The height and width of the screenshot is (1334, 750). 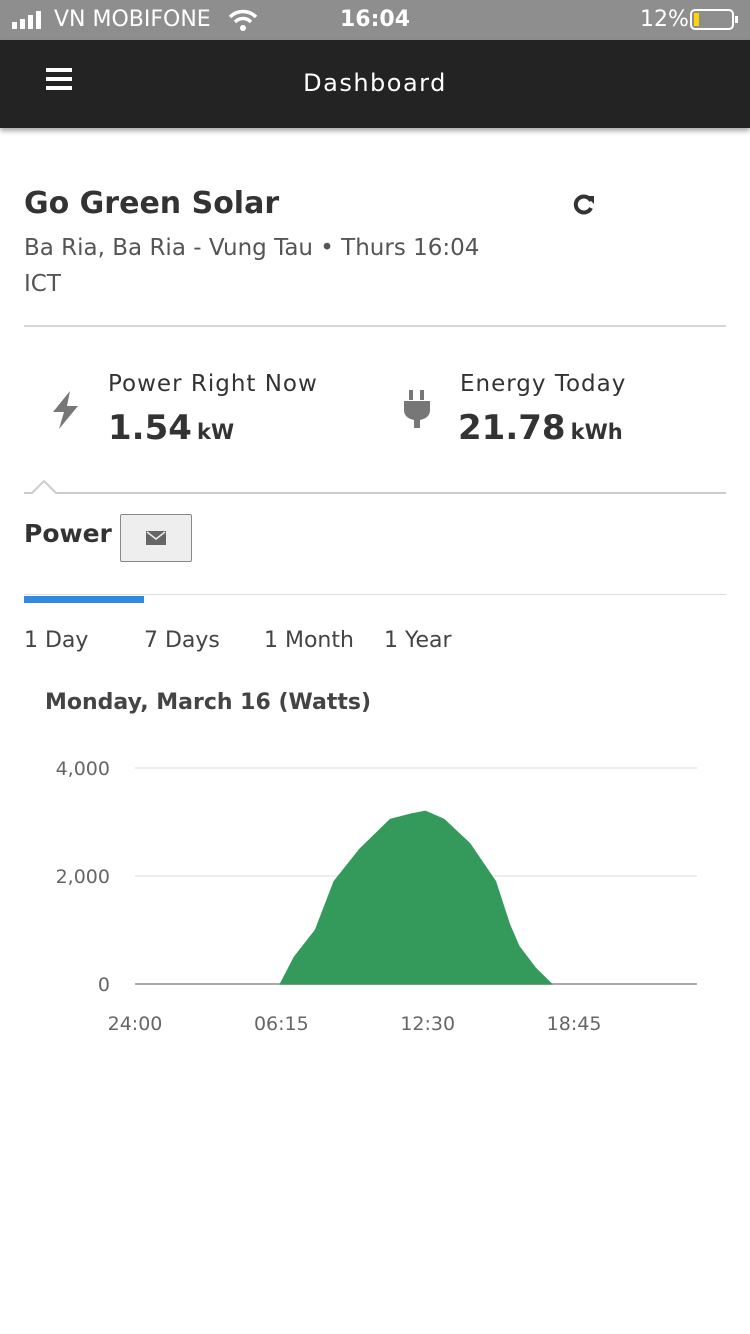 What do you see at coordinates (104, 985) in the screenshot?
I see `y-tick-label: 0` at bounding box center [104, 985].